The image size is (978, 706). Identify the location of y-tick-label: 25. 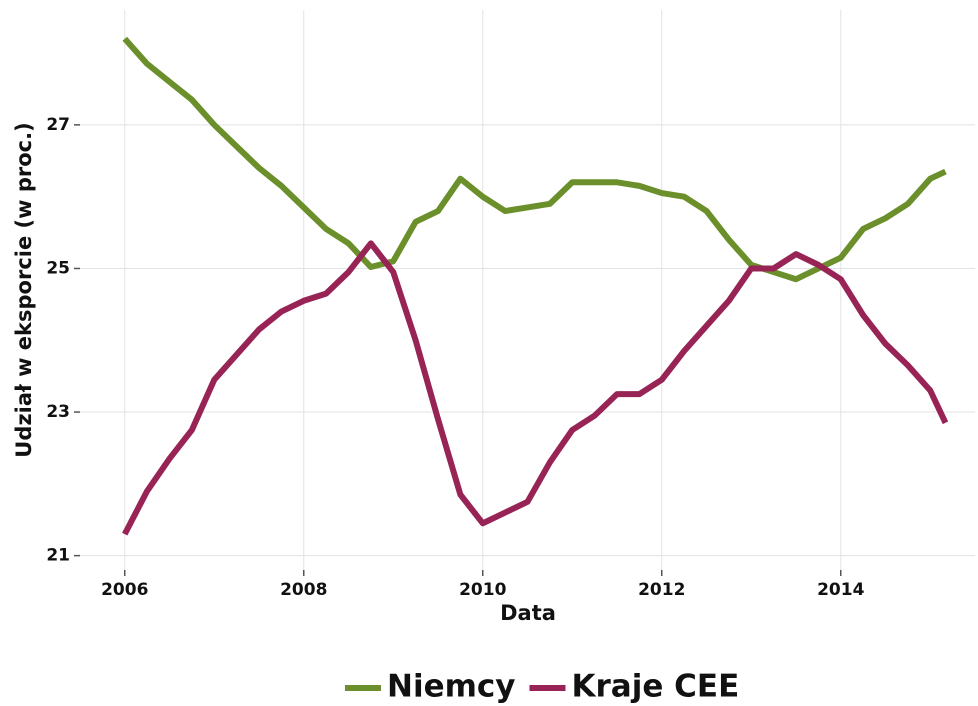
(58, 268).